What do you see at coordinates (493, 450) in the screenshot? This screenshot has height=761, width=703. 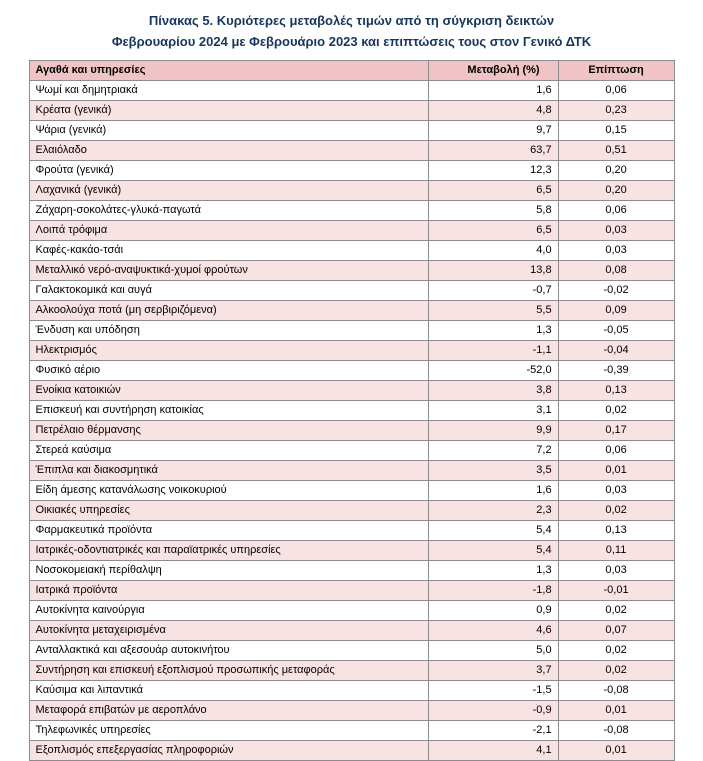 I see `change-cell: 7,2` at bounding box center [493, 450].